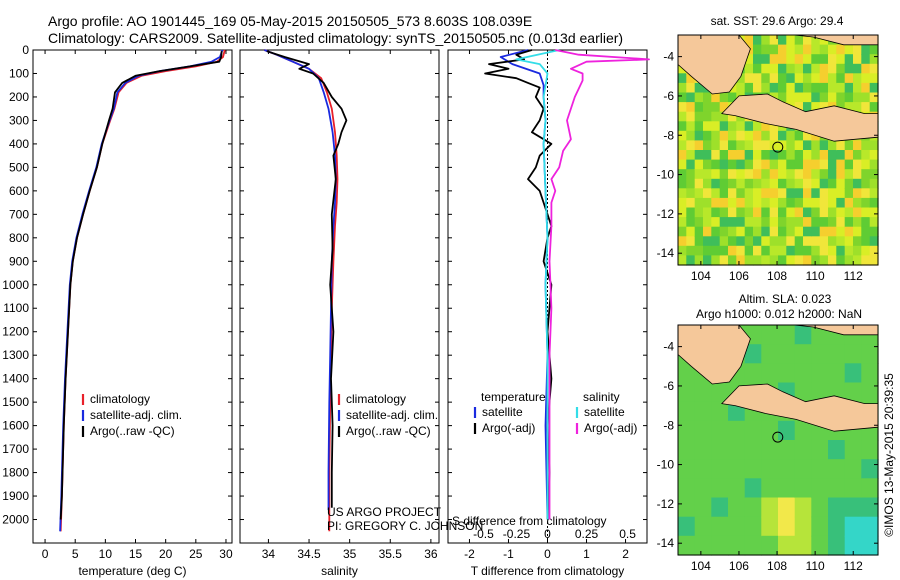 The height and width of the screenshot is (580, 900). Describe the element at coordinates (269, 554) in the screenshot. I see `salinity-tick-label: 34` at that location.